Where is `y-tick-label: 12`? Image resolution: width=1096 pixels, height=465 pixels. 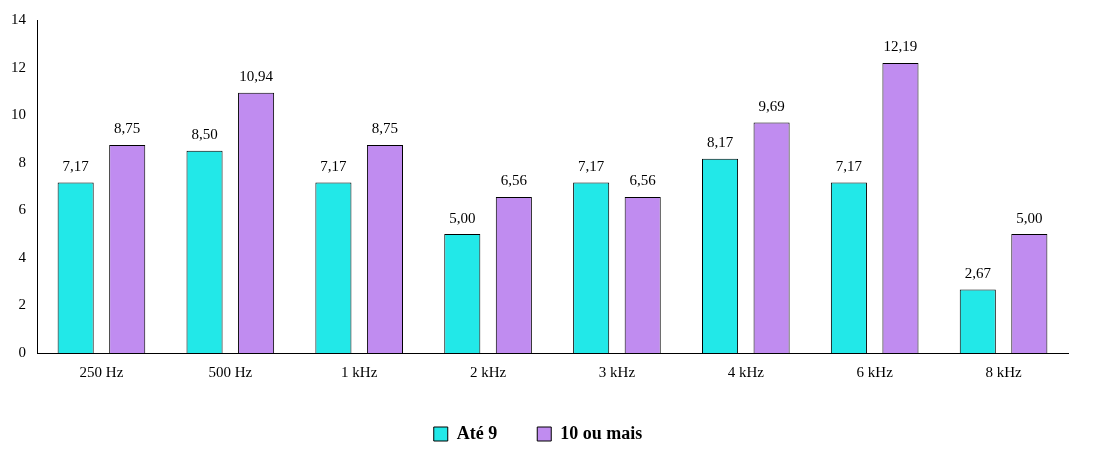
y-tick-label: 12 is located at coordinates (18, 66).